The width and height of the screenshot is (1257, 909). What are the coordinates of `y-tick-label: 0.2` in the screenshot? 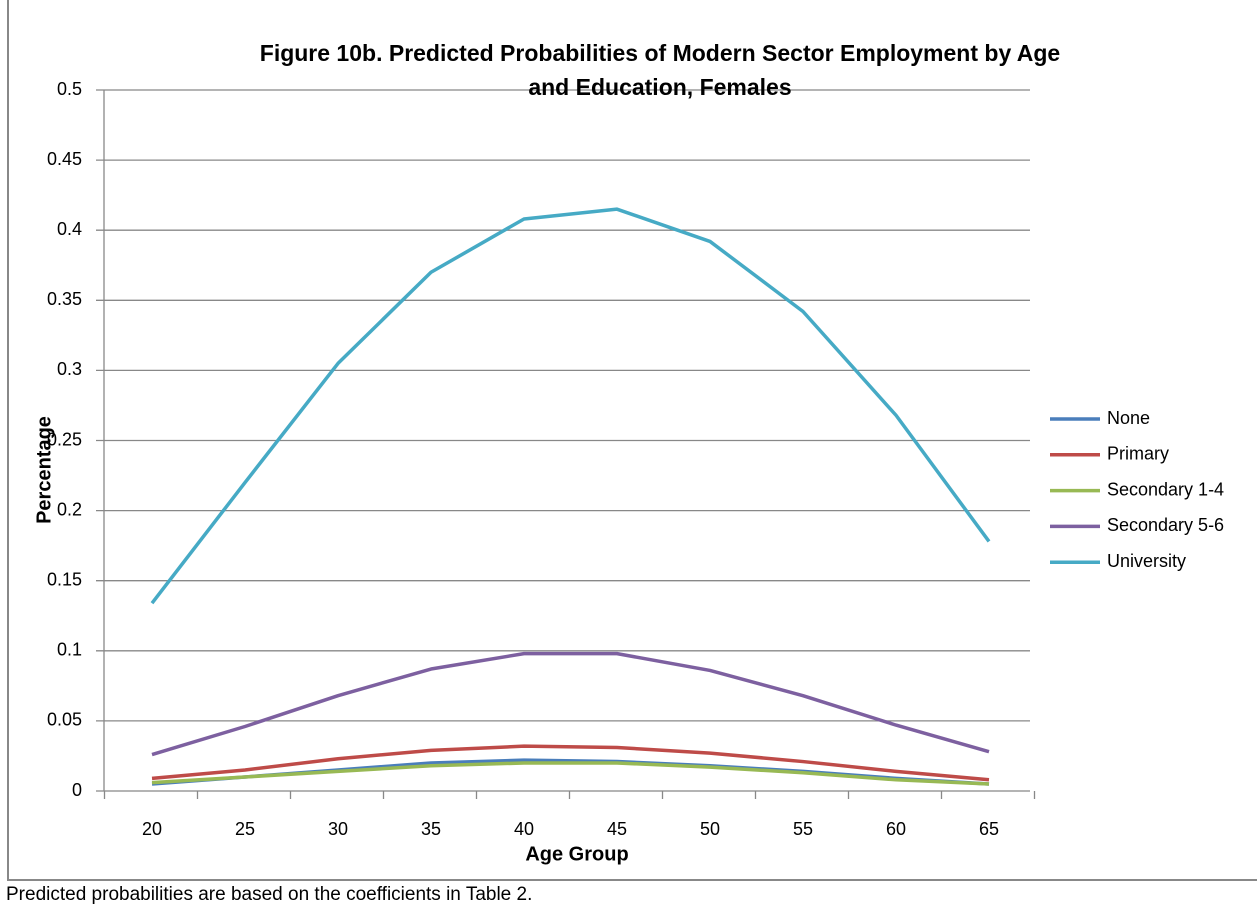 It's located at (69, 509).